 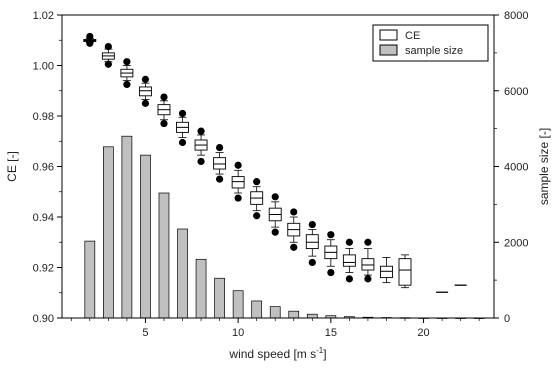 I want to click on legend-label-sample-size: sample size, so click(x=434, y=51).